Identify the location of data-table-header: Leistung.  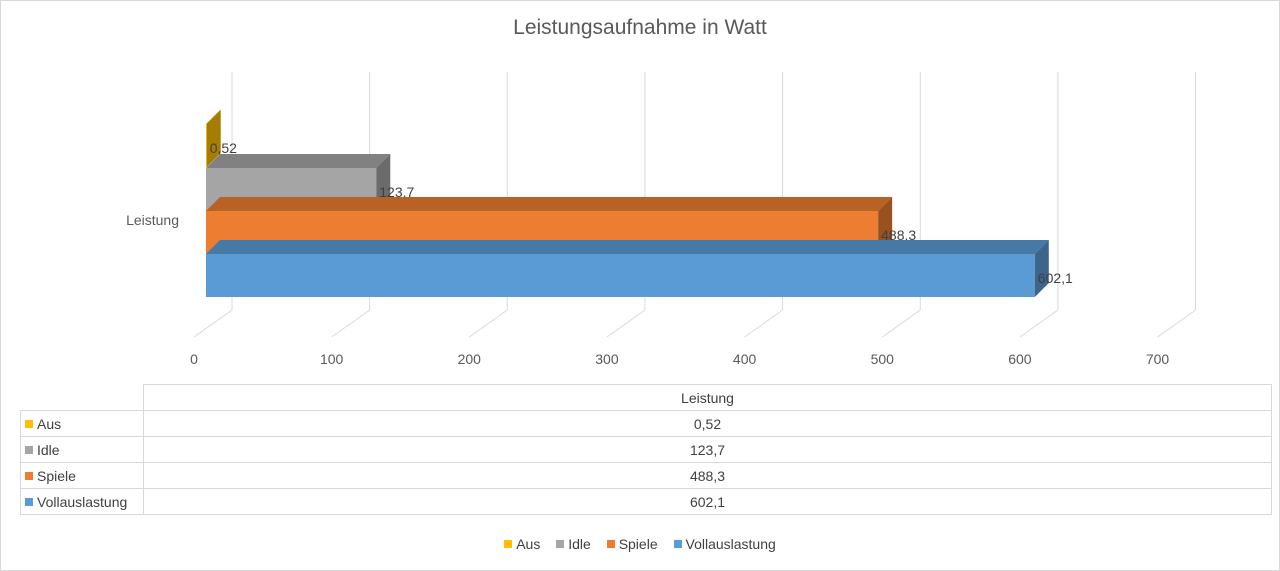
(707, 397).